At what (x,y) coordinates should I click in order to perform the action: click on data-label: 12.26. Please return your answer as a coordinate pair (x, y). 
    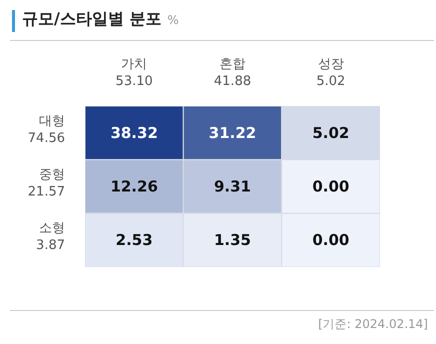
    Looking at the image, I should click on (134, 187).